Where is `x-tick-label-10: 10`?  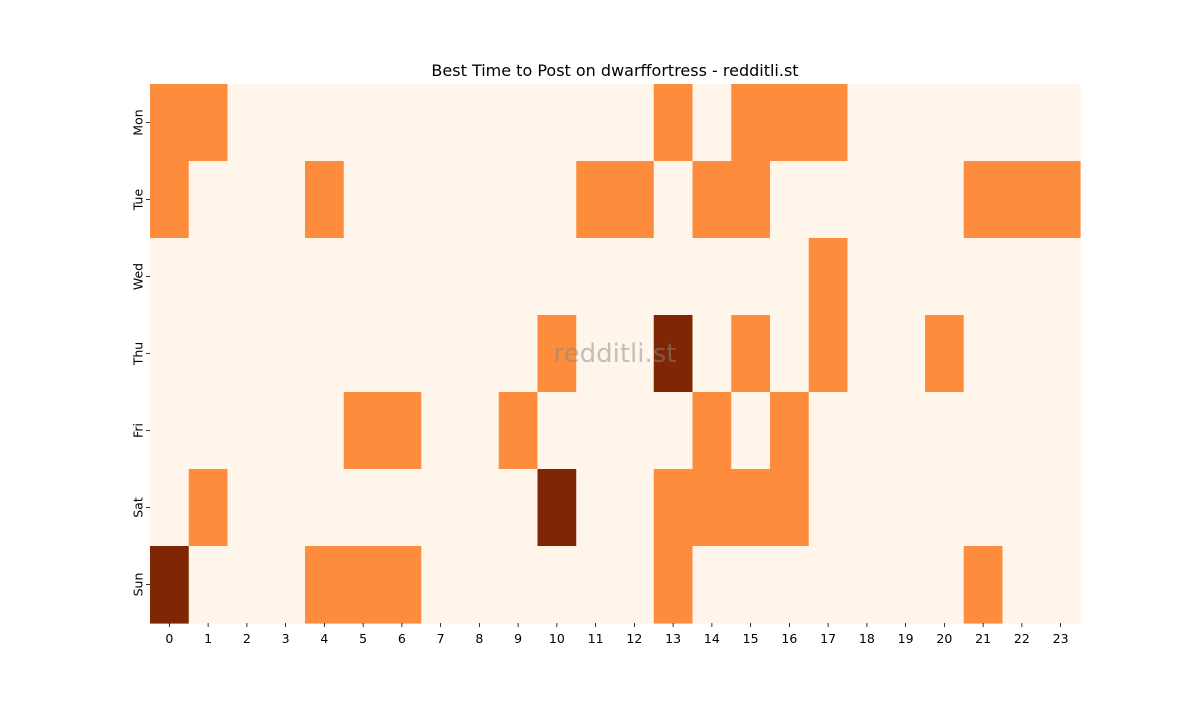 x-tick-label-10: 10 is located at coordinates (557, 638).